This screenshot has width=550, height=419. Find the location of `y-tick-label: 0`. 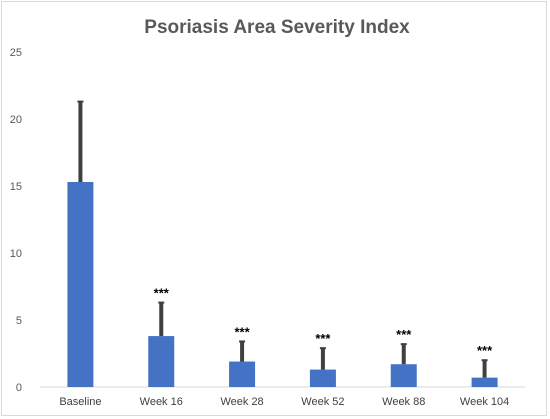

y-tick-label: 0 is located at coordinates (19, 388).